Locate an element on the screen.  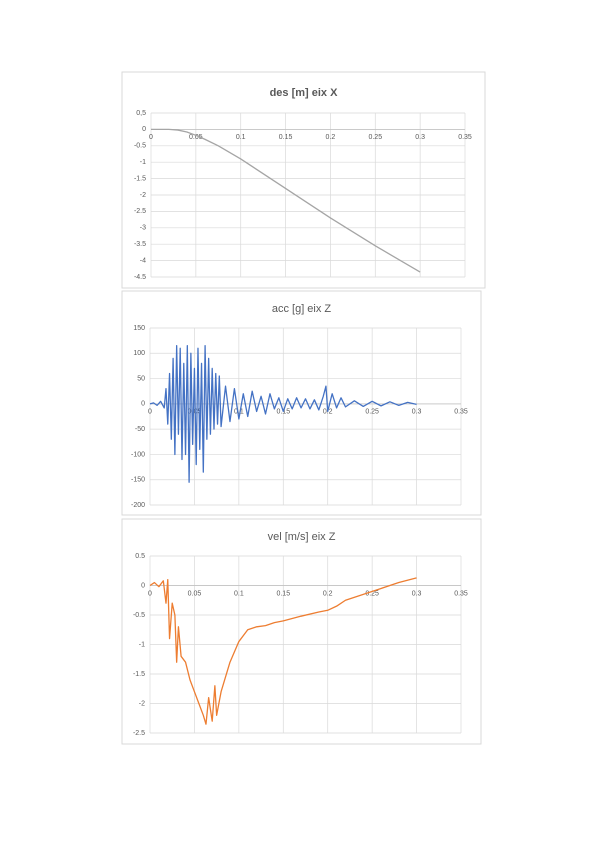
chart-title: acc [g] eix Z is located at coordinates (302, 309).